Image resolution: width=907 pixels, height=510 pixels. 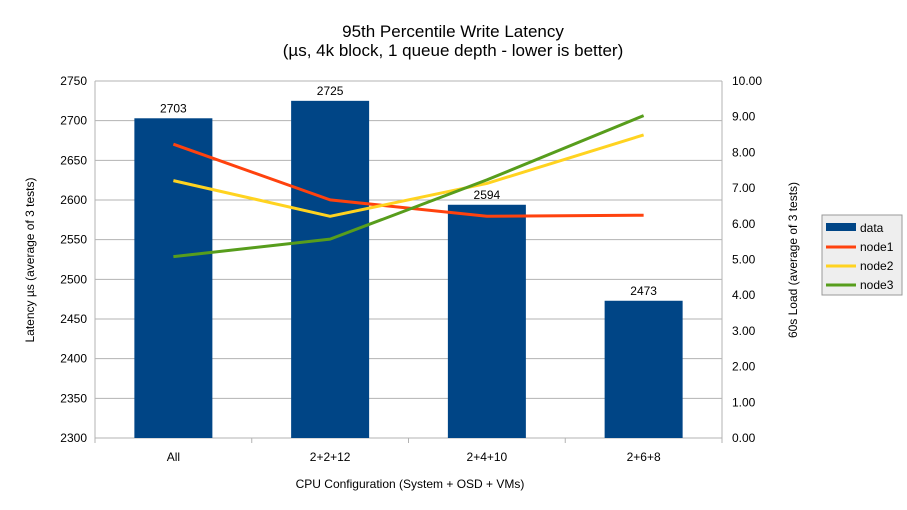 I want to click on y2-tick-label: 10.00, so click(x=747, y=81).